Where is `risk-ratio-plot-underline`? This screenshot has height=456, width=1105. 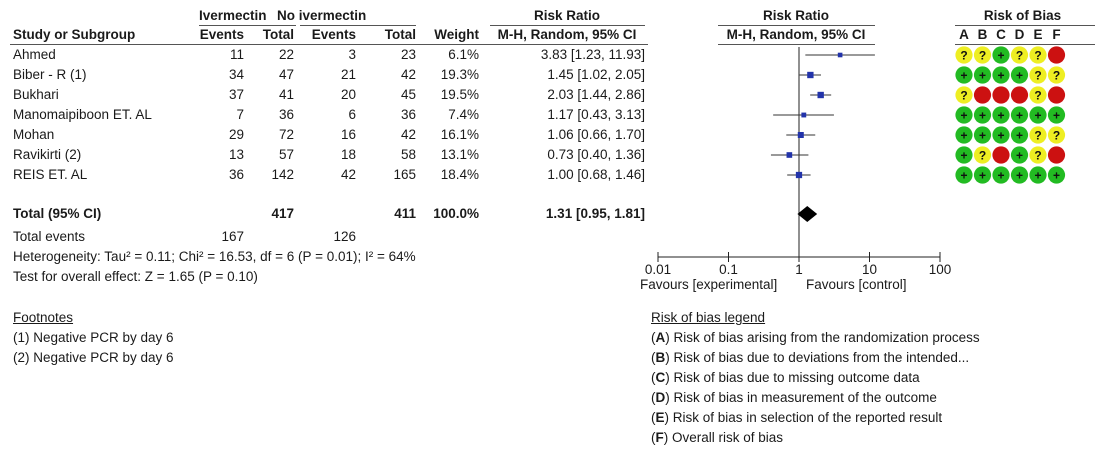 risk-ratio-plot-underline is located at coordinates (796, 25).